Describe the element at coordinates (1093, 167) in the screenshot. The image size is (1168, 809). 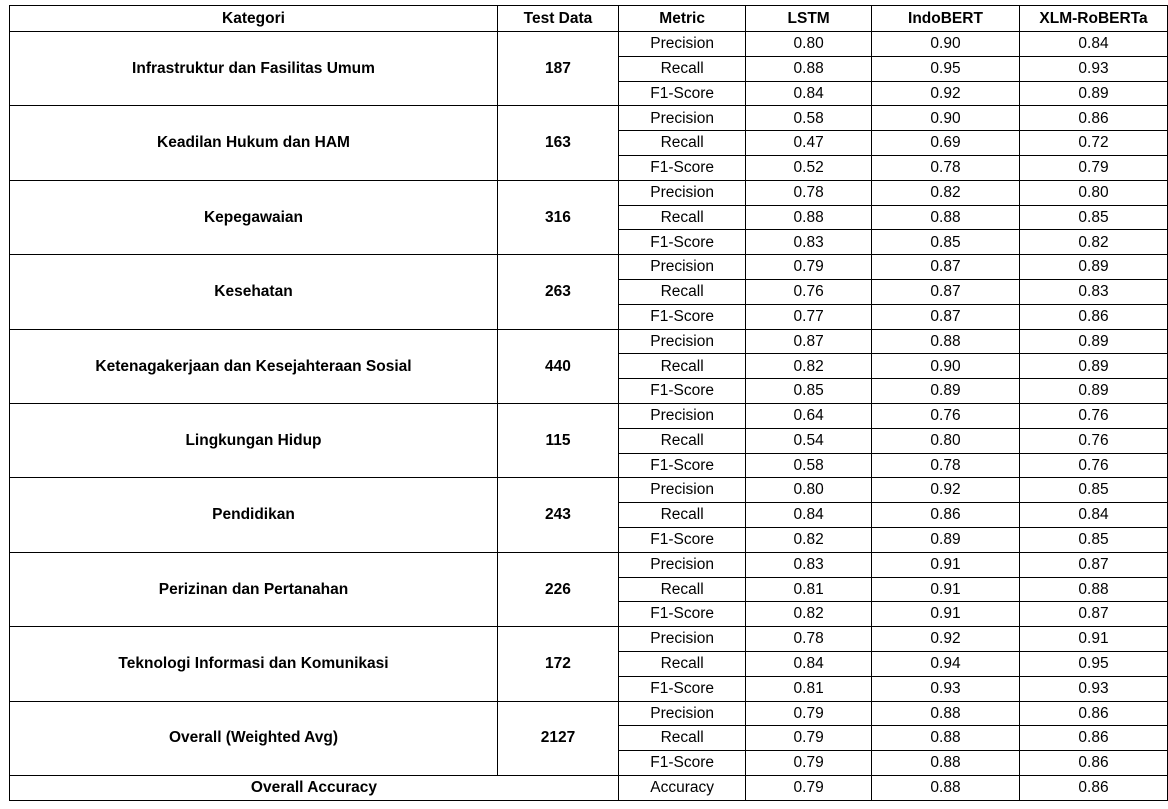
I see `xlm-roberta-cell: 0.79` at that location.